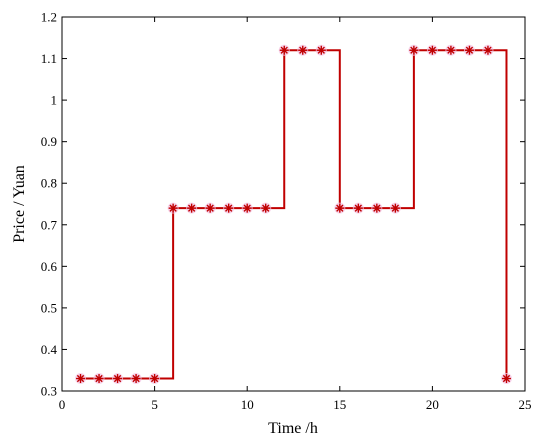 The width and height of the screenshot is (550, 444). I want to click on x-tick-label: 0, so click(62, 404).